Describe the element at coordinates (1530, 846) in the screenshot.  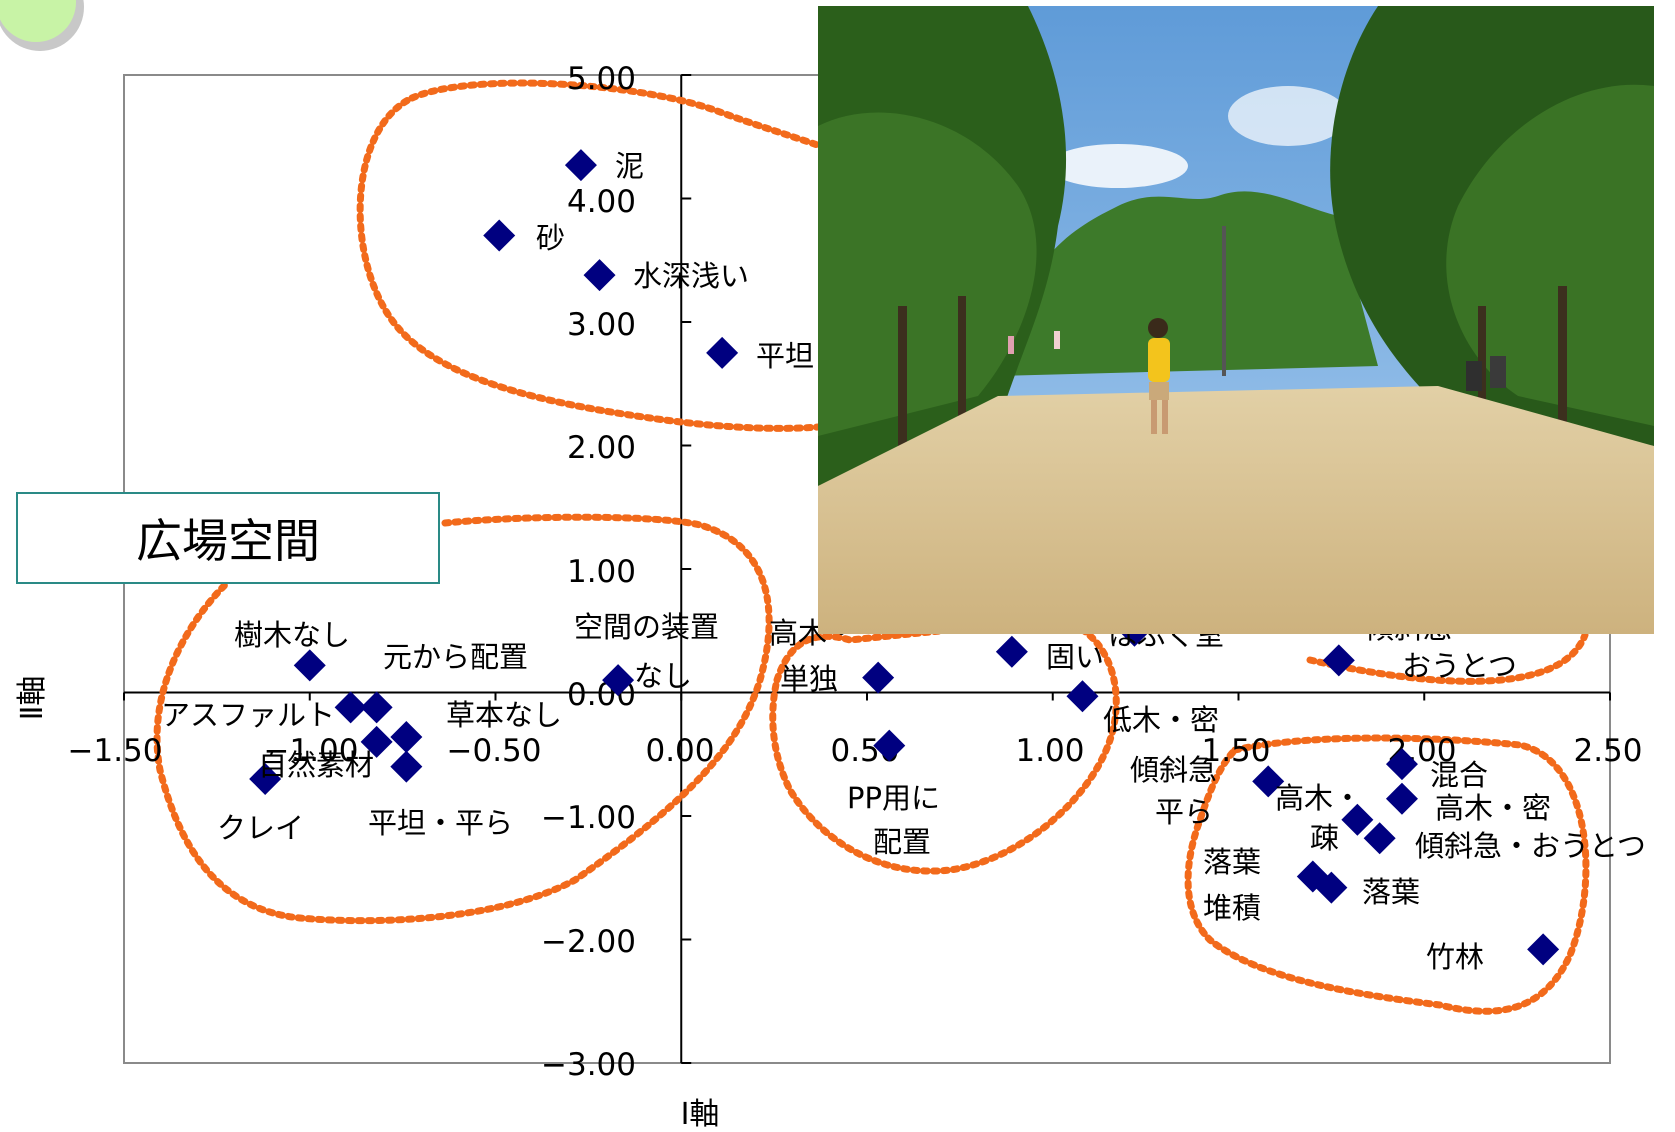
I see `point-label: 傾斜急・おうとつ` at that location.